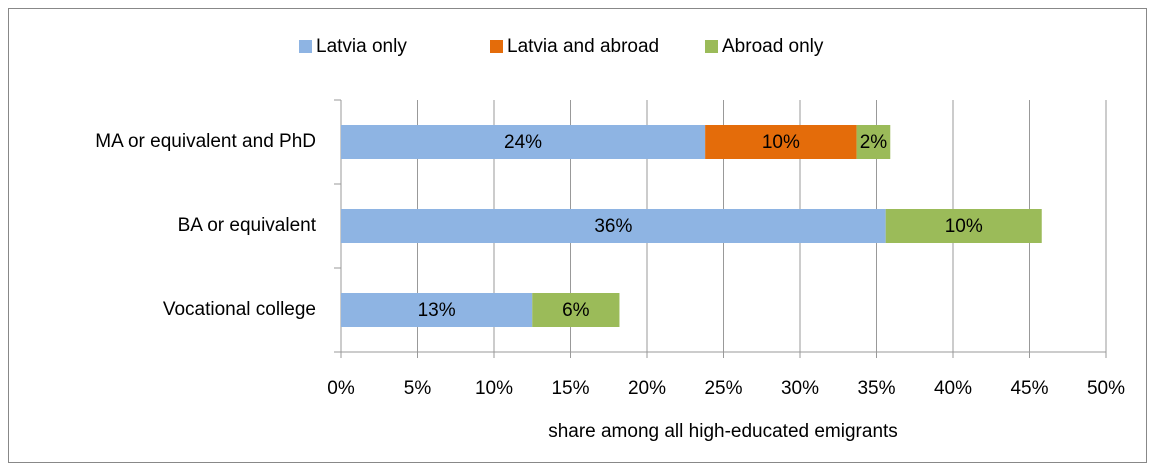 This screenshot has width=1155, height=476. Describe the element at coordinates (773, 46) in the screenshot. I see `legend-label: Abroad only` at that location.